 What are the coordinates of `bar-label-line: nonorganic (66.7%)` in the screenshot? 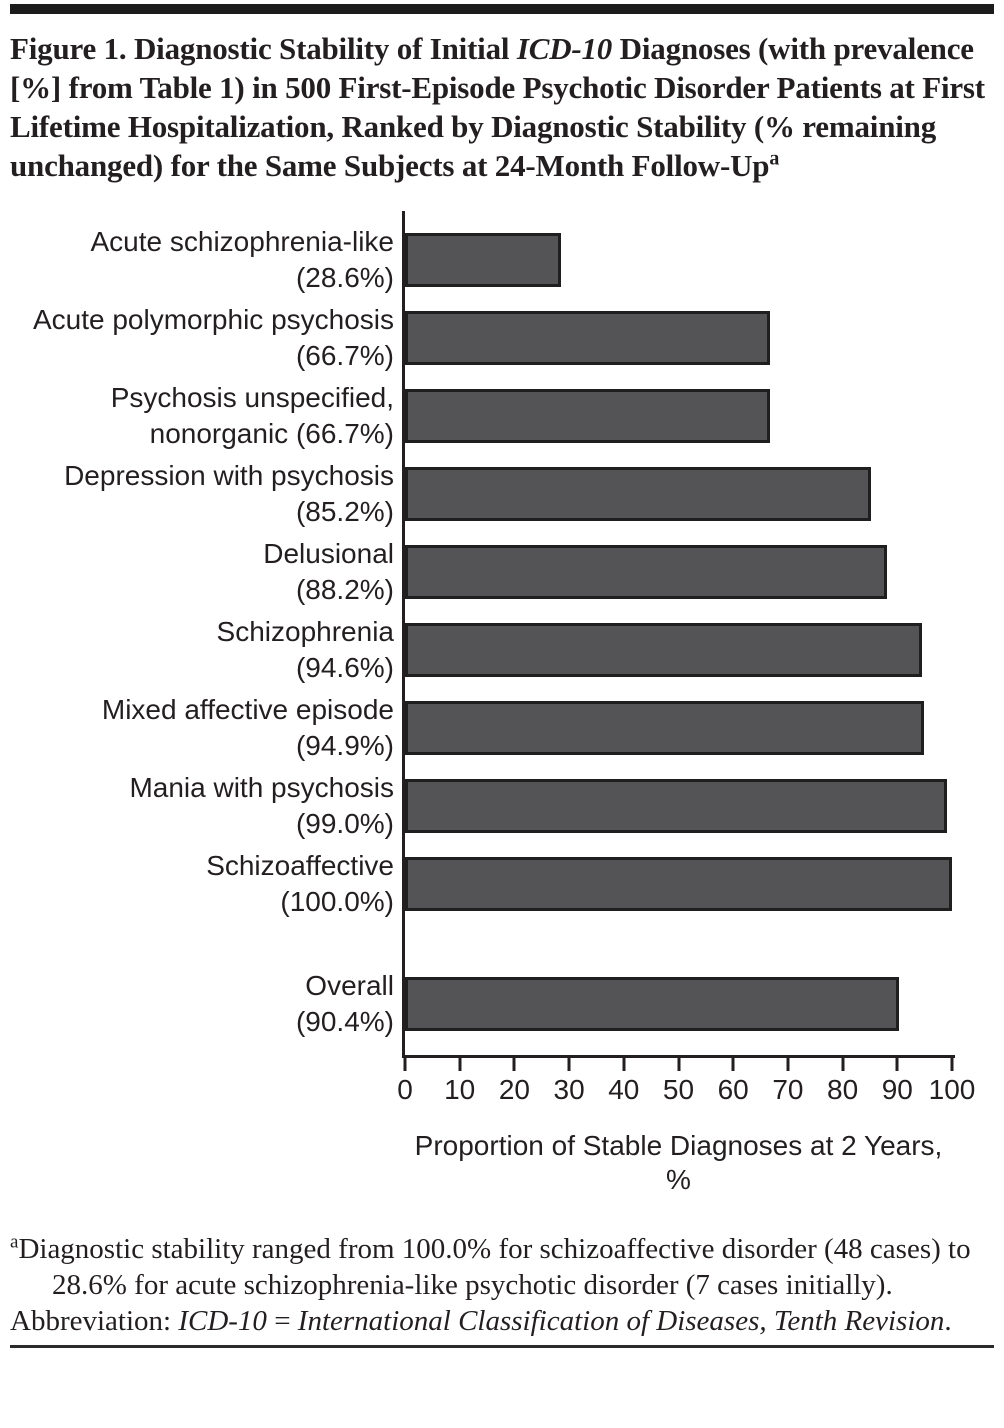 It's located at (271, 433).